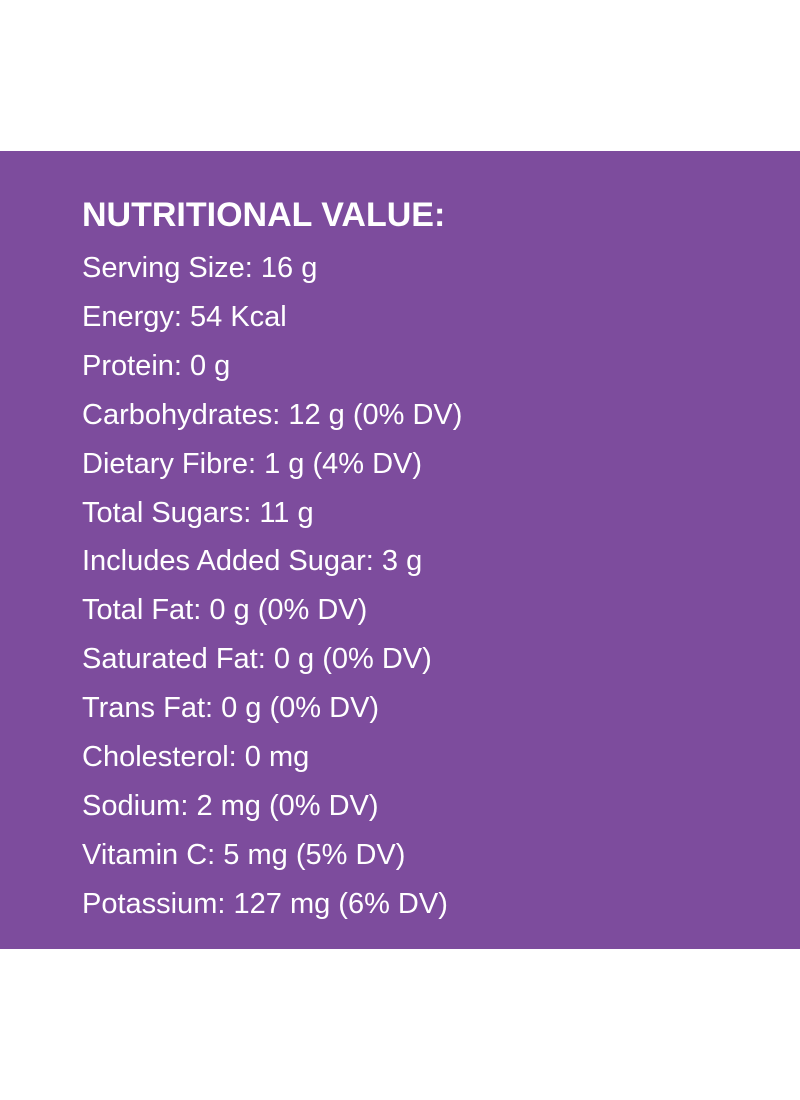 This screenshot has height=1100, width=800. What do you see at coordinates (272, 414) in the screenshot?
I see `fact-carbohydrates: Carbohydrates: 12 g (0% DV)` at bounding box center [272, 414].